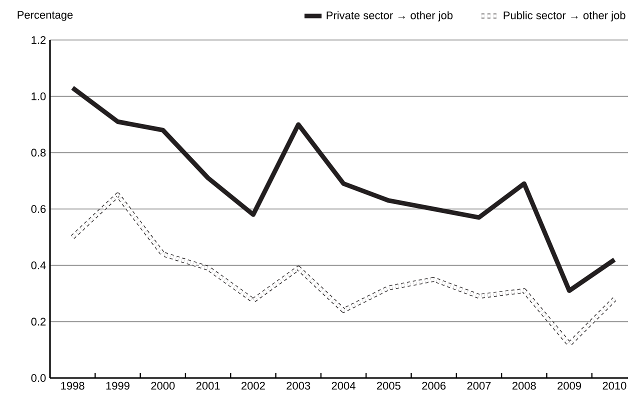 The image size is (642, 405). Describe the element at coordinates (298, 386) in the screenshot. I see `x-tick-label: 2003` at that location.